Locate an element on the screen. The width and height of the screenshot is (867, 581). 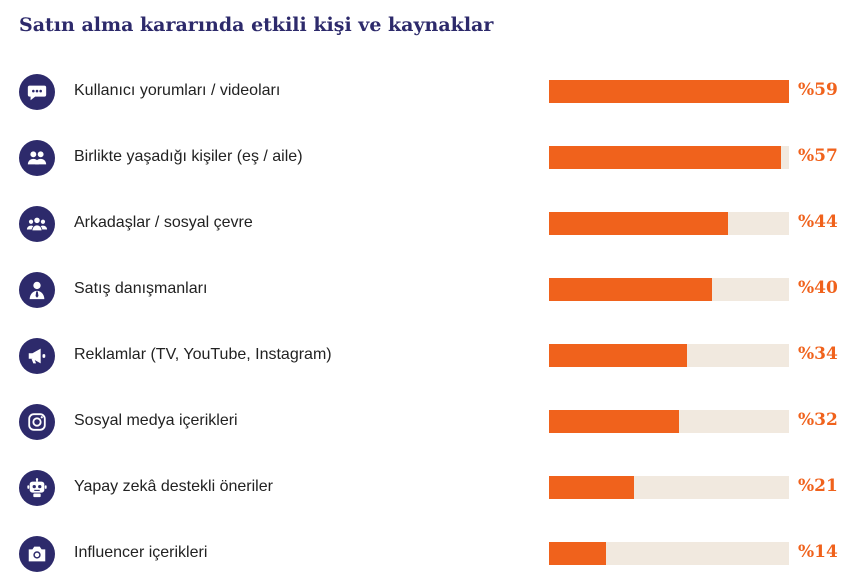
category-label: Yapay zekâ destekli öneriler is located at coordinates (173, 486).